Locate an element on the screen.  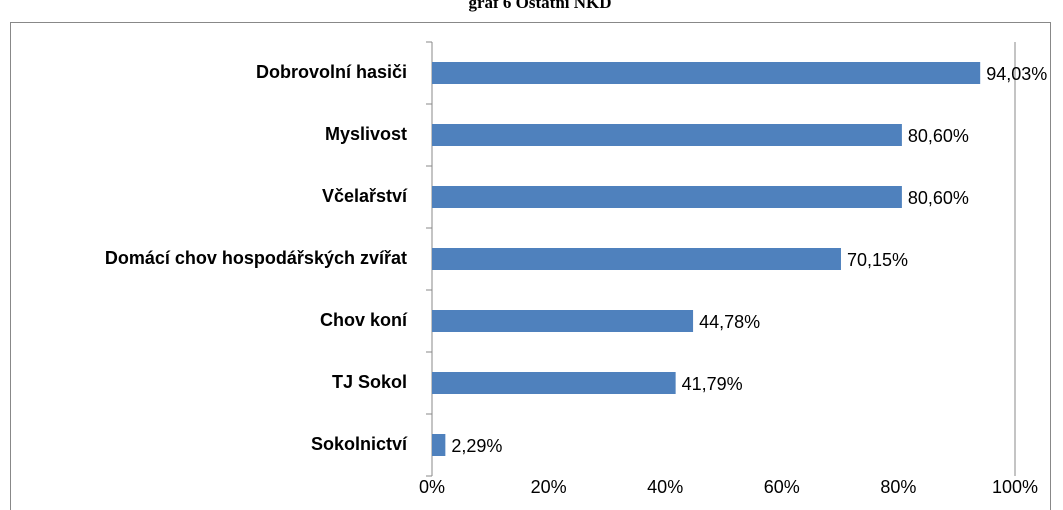
x-tick-label: 80% is located at coordinates (898, 487).